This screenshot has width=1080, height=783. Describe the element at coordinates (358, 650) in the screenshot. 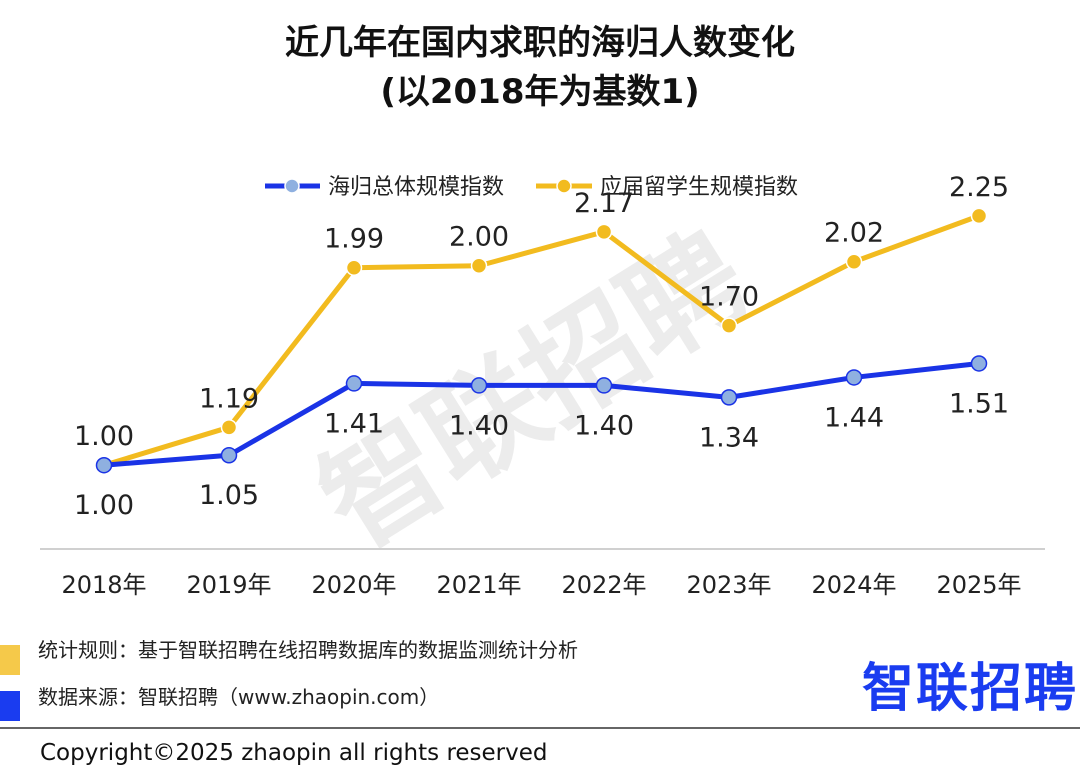

I see `footer-rule-text: 基于智联招聘在线招聘数据库的数据监测统计分析` at that location.